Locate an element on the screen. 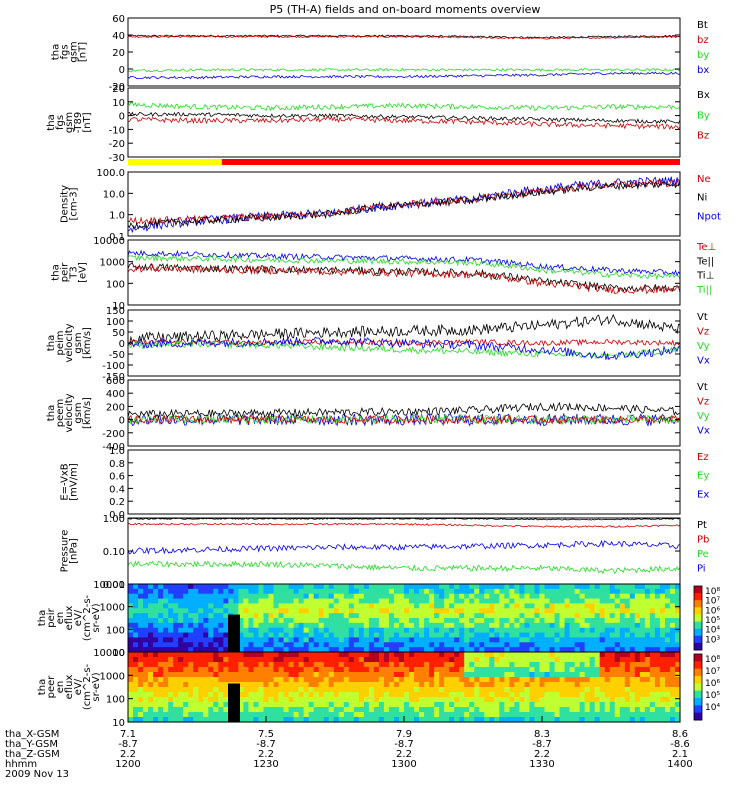  panel-frame is located at coordinates (404, 204).